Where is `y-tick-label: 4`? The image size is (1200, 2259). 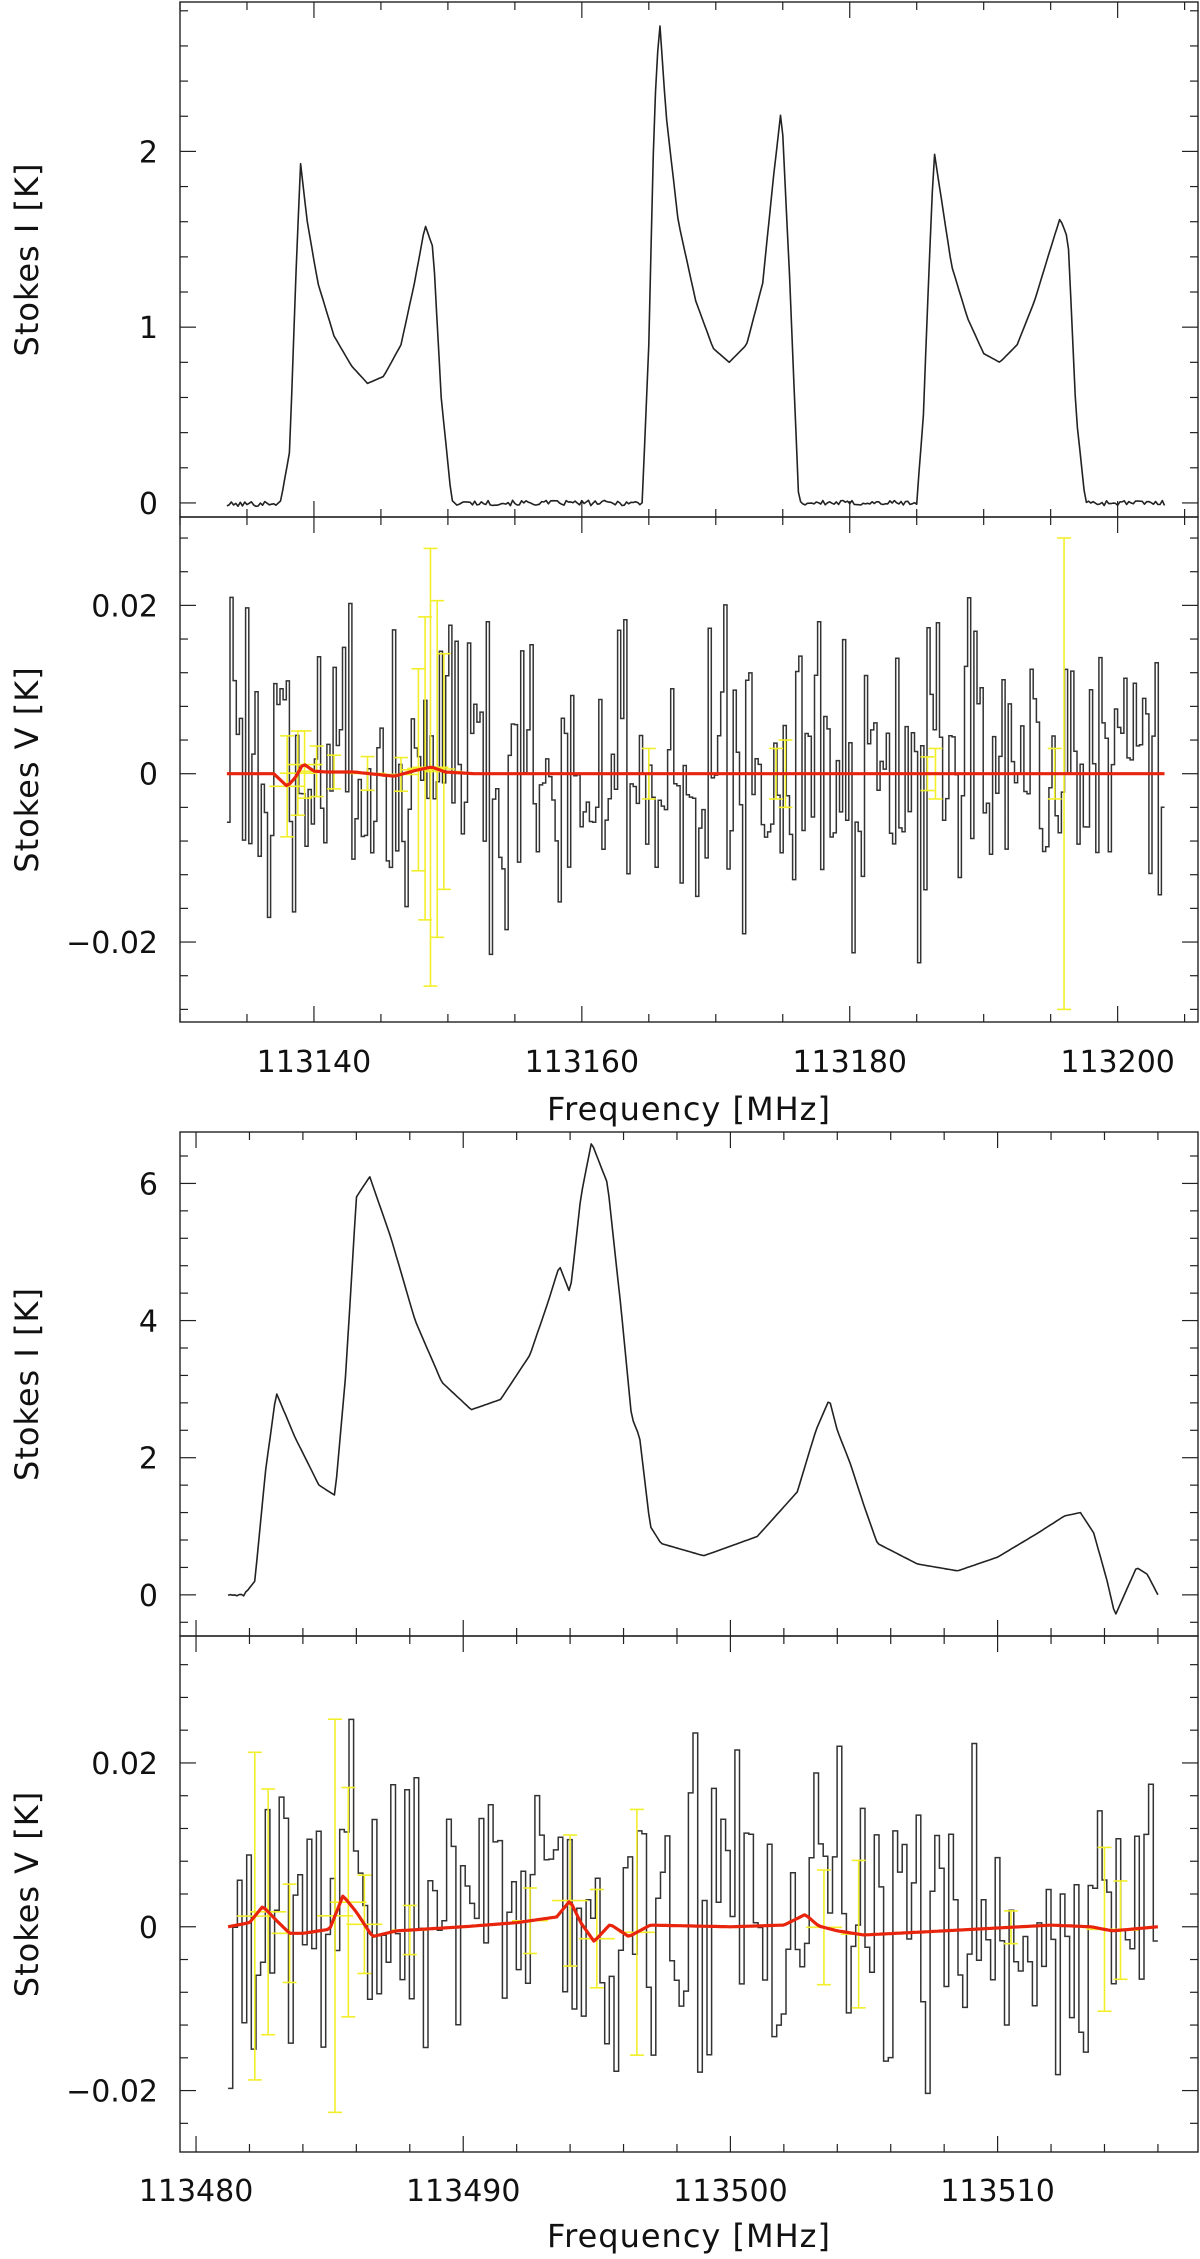 y-tick-label: 4 is located at coordinates (148, 1322).